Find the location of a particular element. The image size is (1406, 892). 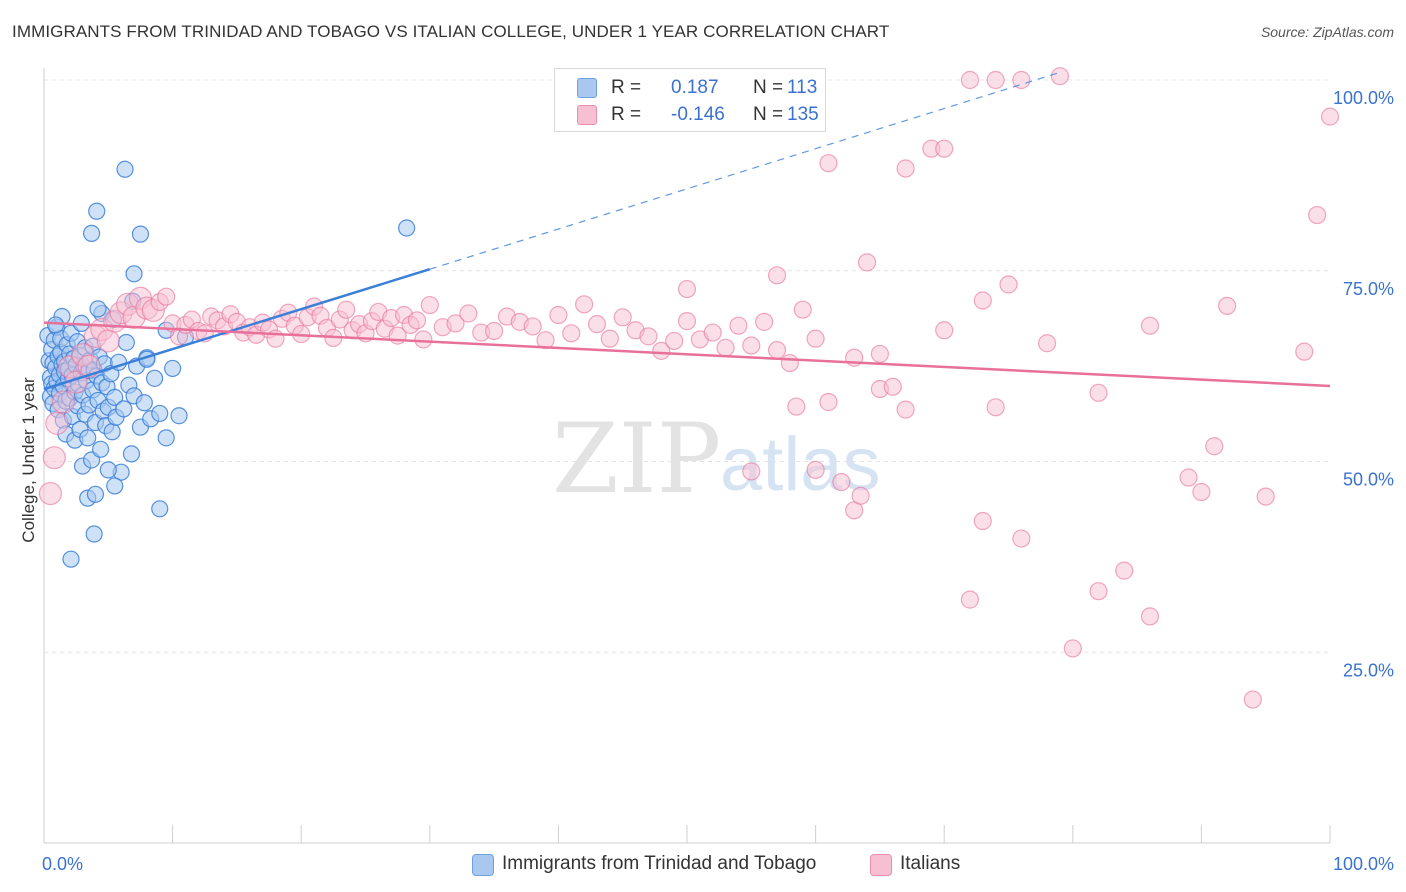

trend-line-trinidad is located at coordinates (237, 329).